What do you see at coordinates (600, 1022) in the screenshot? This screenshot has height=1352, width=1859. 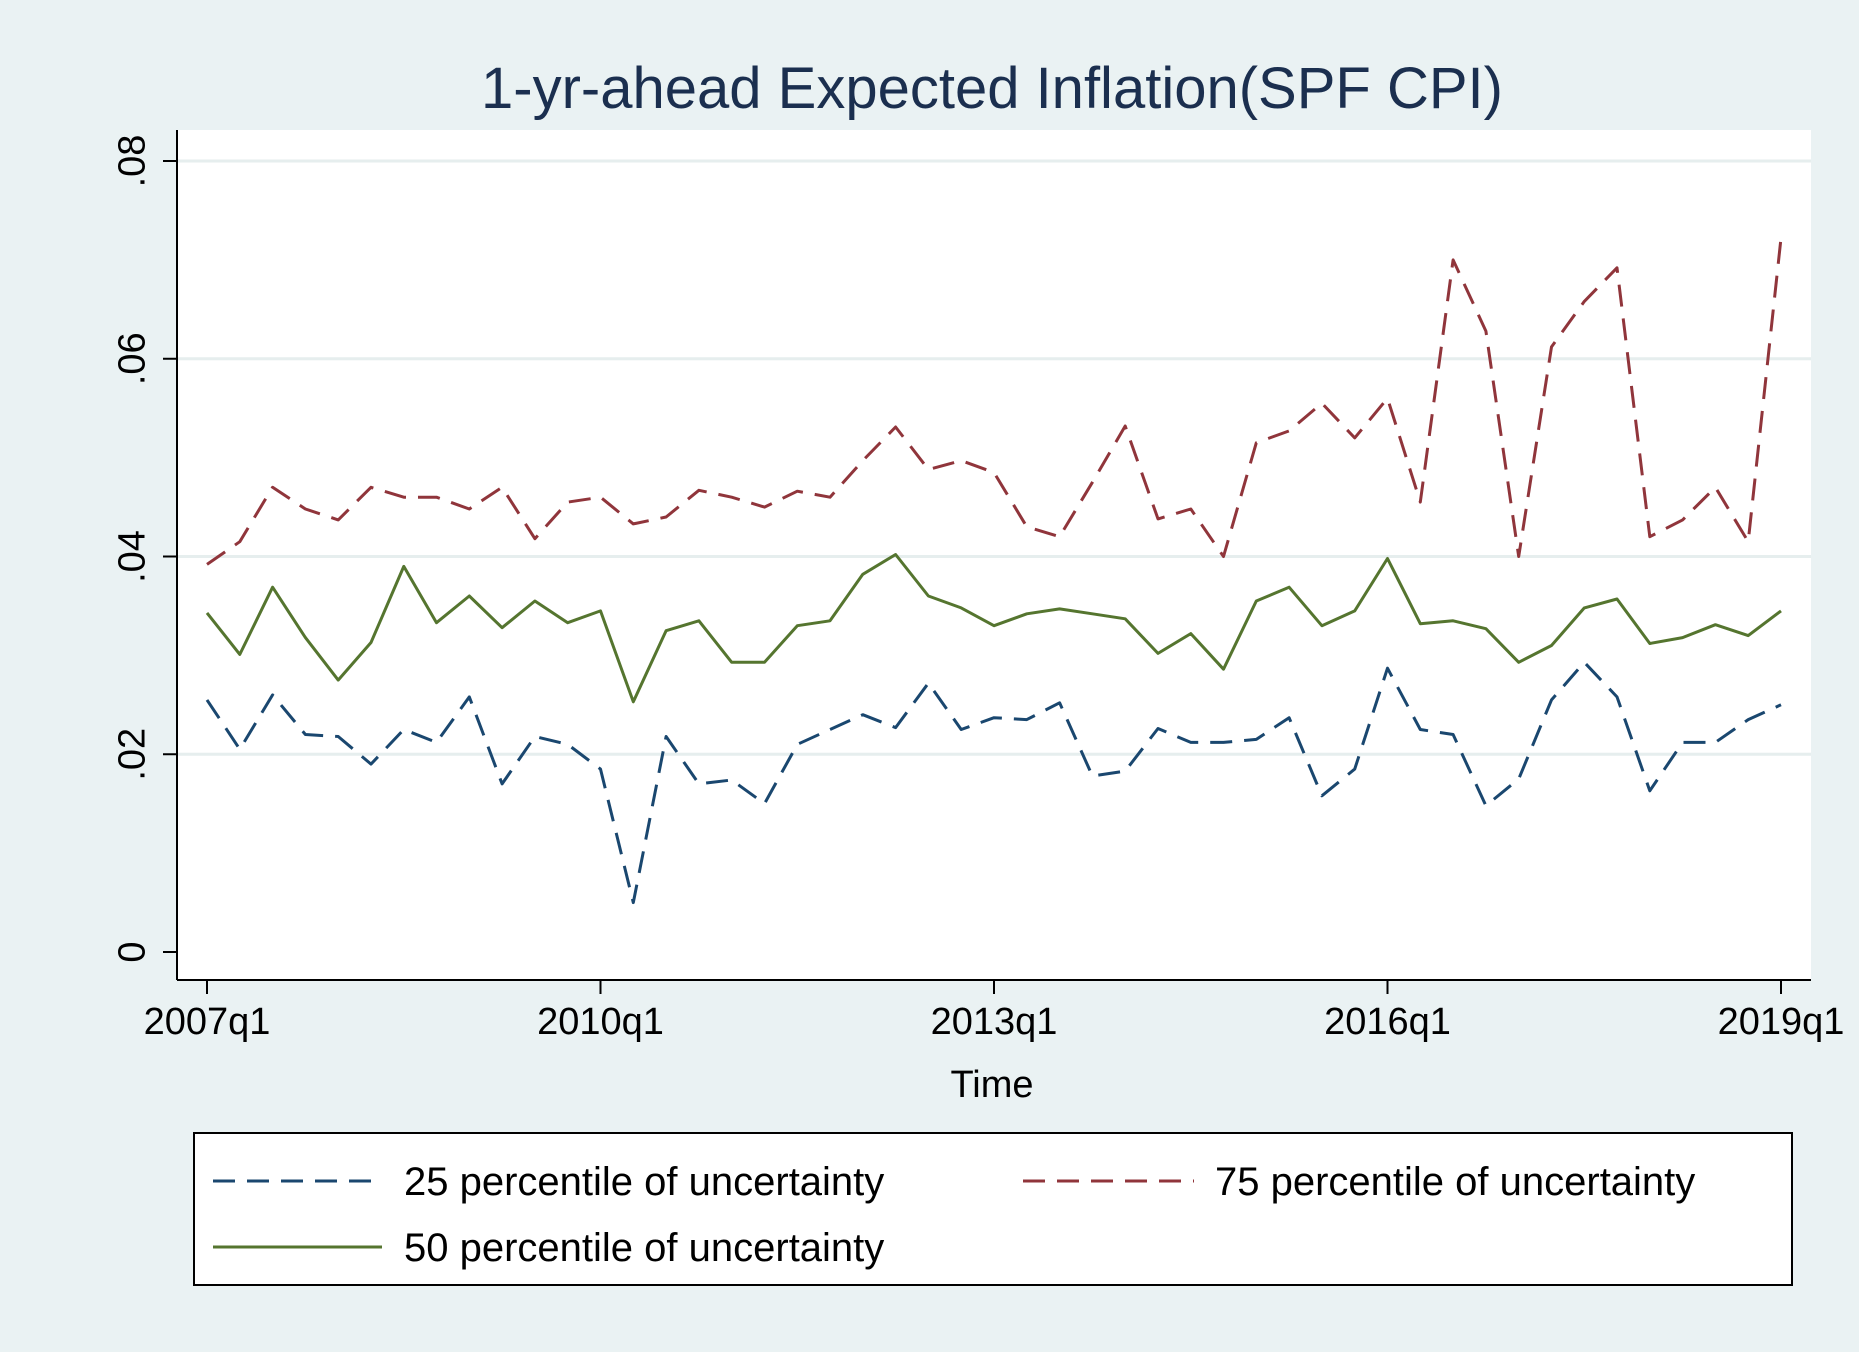 I see `x-tick-label: 2010q1` at bounding box center [600, 1022].